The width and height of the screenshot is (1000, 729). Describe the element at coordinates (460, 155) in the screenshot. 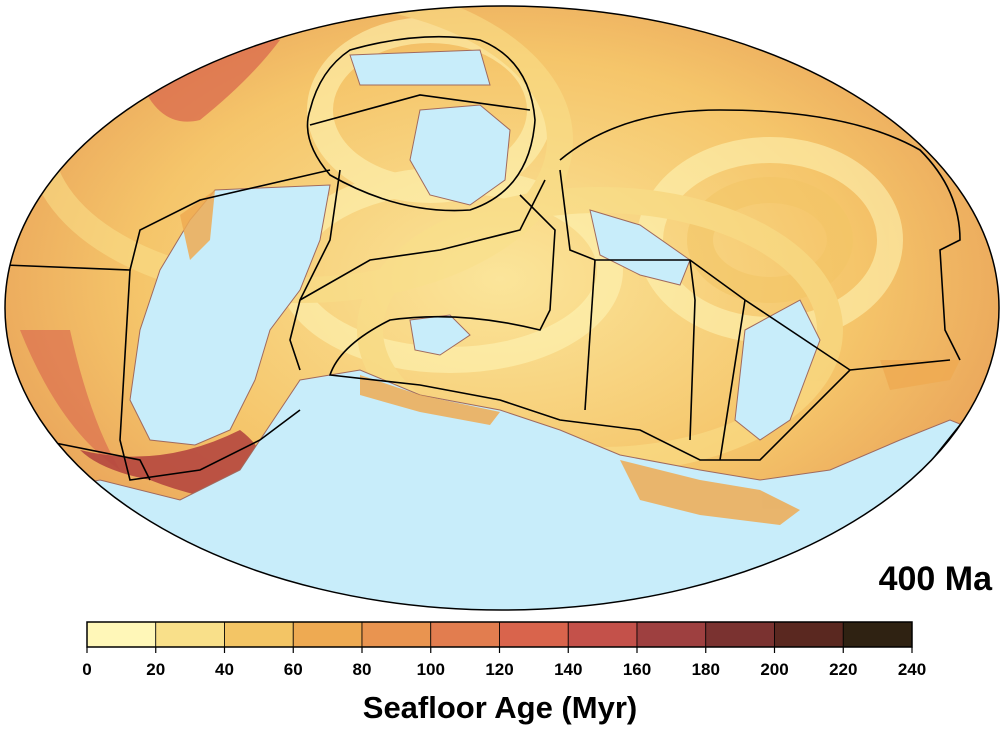

I see `continent-baltica` at that location.